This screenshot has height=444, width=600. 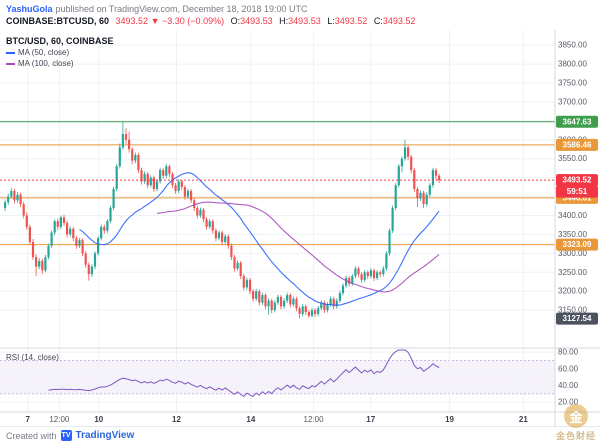 What do you see at coordinates (300, 435) in the screenshot?
I see `snapshot-footer: Created with TV TradingView` at bounding box center [300, 435].